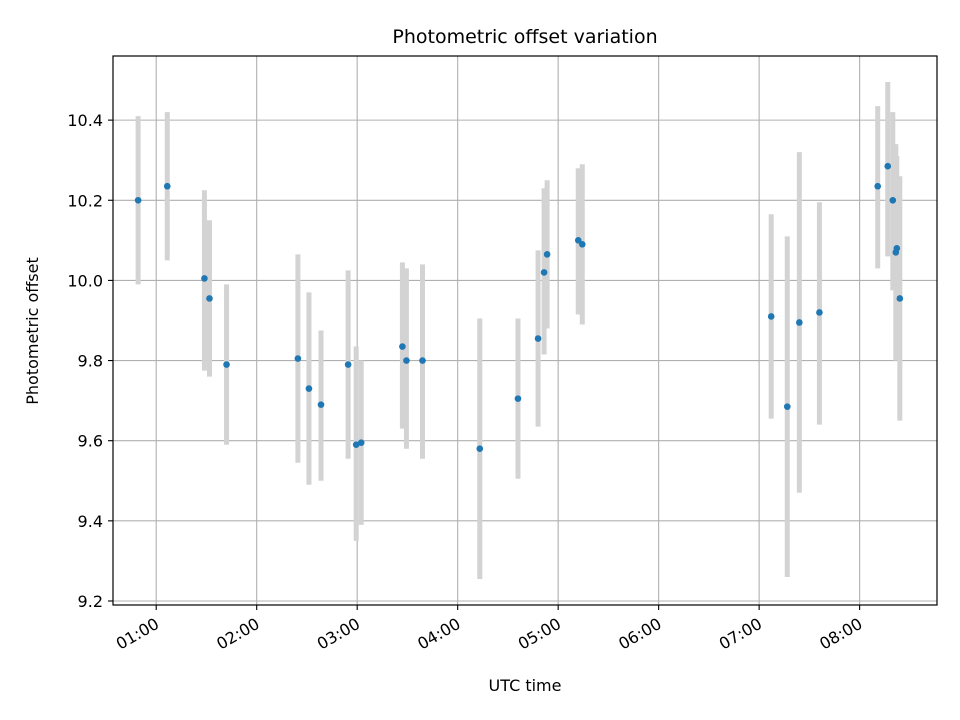 This screenshot has height=720, width=960. Describe the element at coordinates (32, 331) in the screenshot. I see `y-axis-title: Photometric offset` at that location.